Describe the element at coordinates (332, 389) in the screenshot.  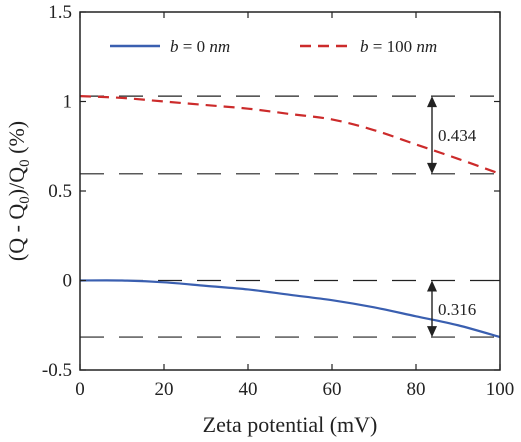
I see `x-tick-label: 60` at that location.